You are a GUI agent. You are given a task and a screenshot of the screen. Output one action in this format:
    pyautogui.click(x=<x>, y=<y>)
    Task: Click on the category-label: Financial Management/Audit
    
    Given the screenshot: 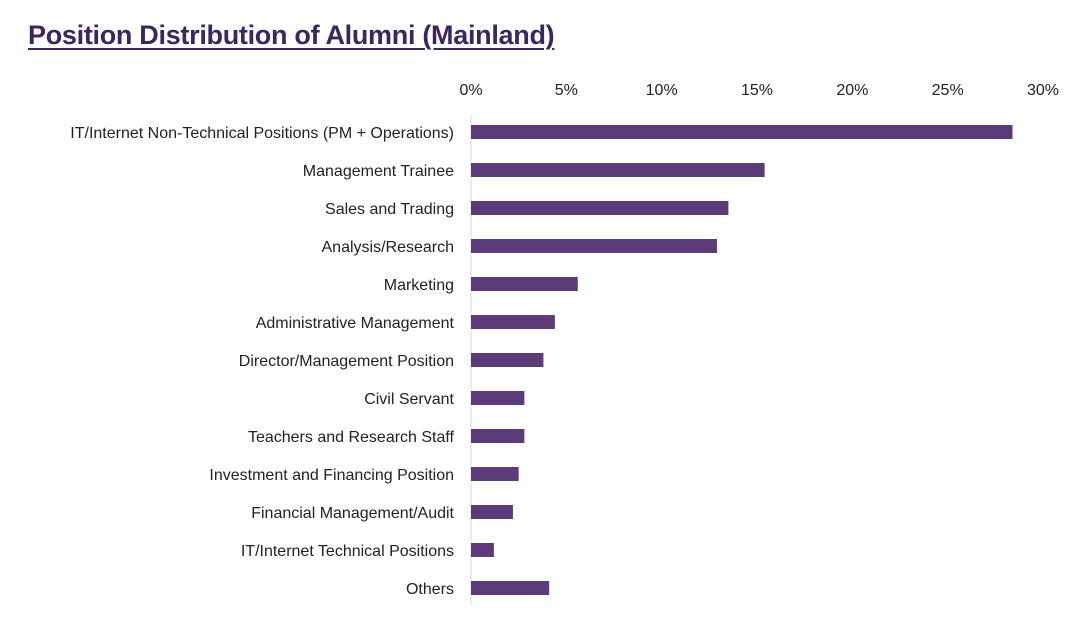 What is the action you would take?
    pyautogui.click(x=352, y=513)
    